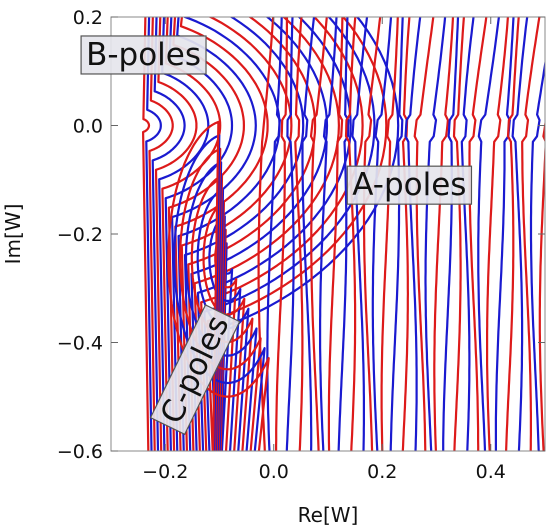 The height and width of the screenshot is (529, 547). What do you see at coordinates (165, 472) in the screenshot?
I see `x-tick-label: −0.2` at bounding box center [165, 472].